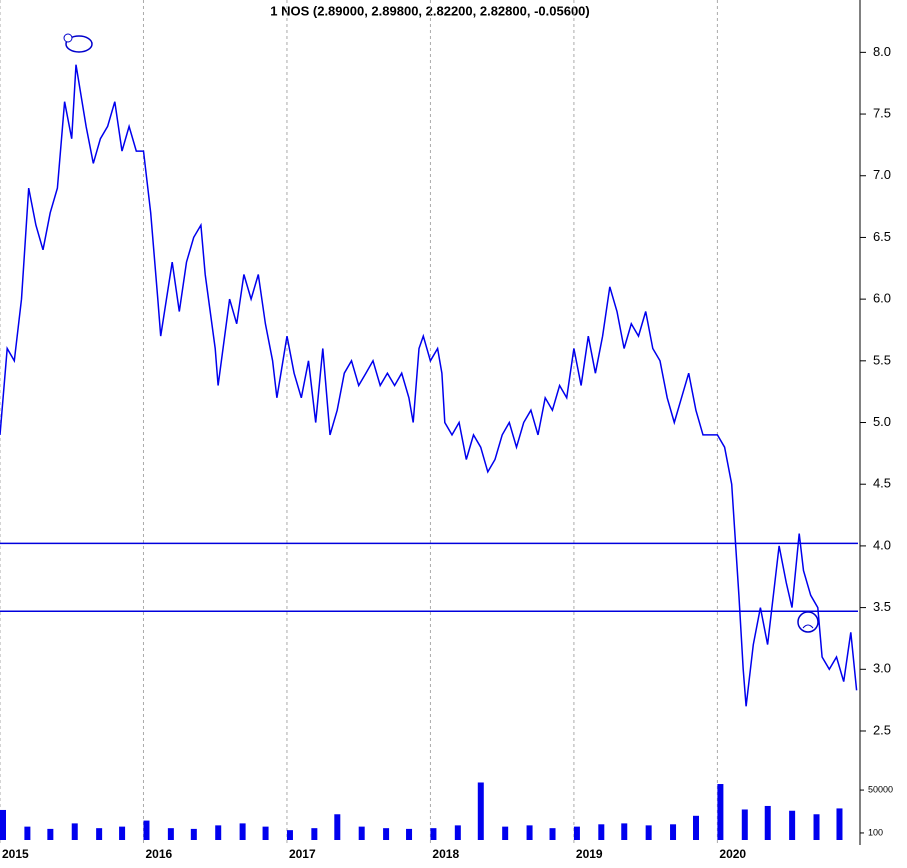  Describe the element at coordinates (882, 298) in the screenshot. I see `y-tick-label: 6.0` at that location.